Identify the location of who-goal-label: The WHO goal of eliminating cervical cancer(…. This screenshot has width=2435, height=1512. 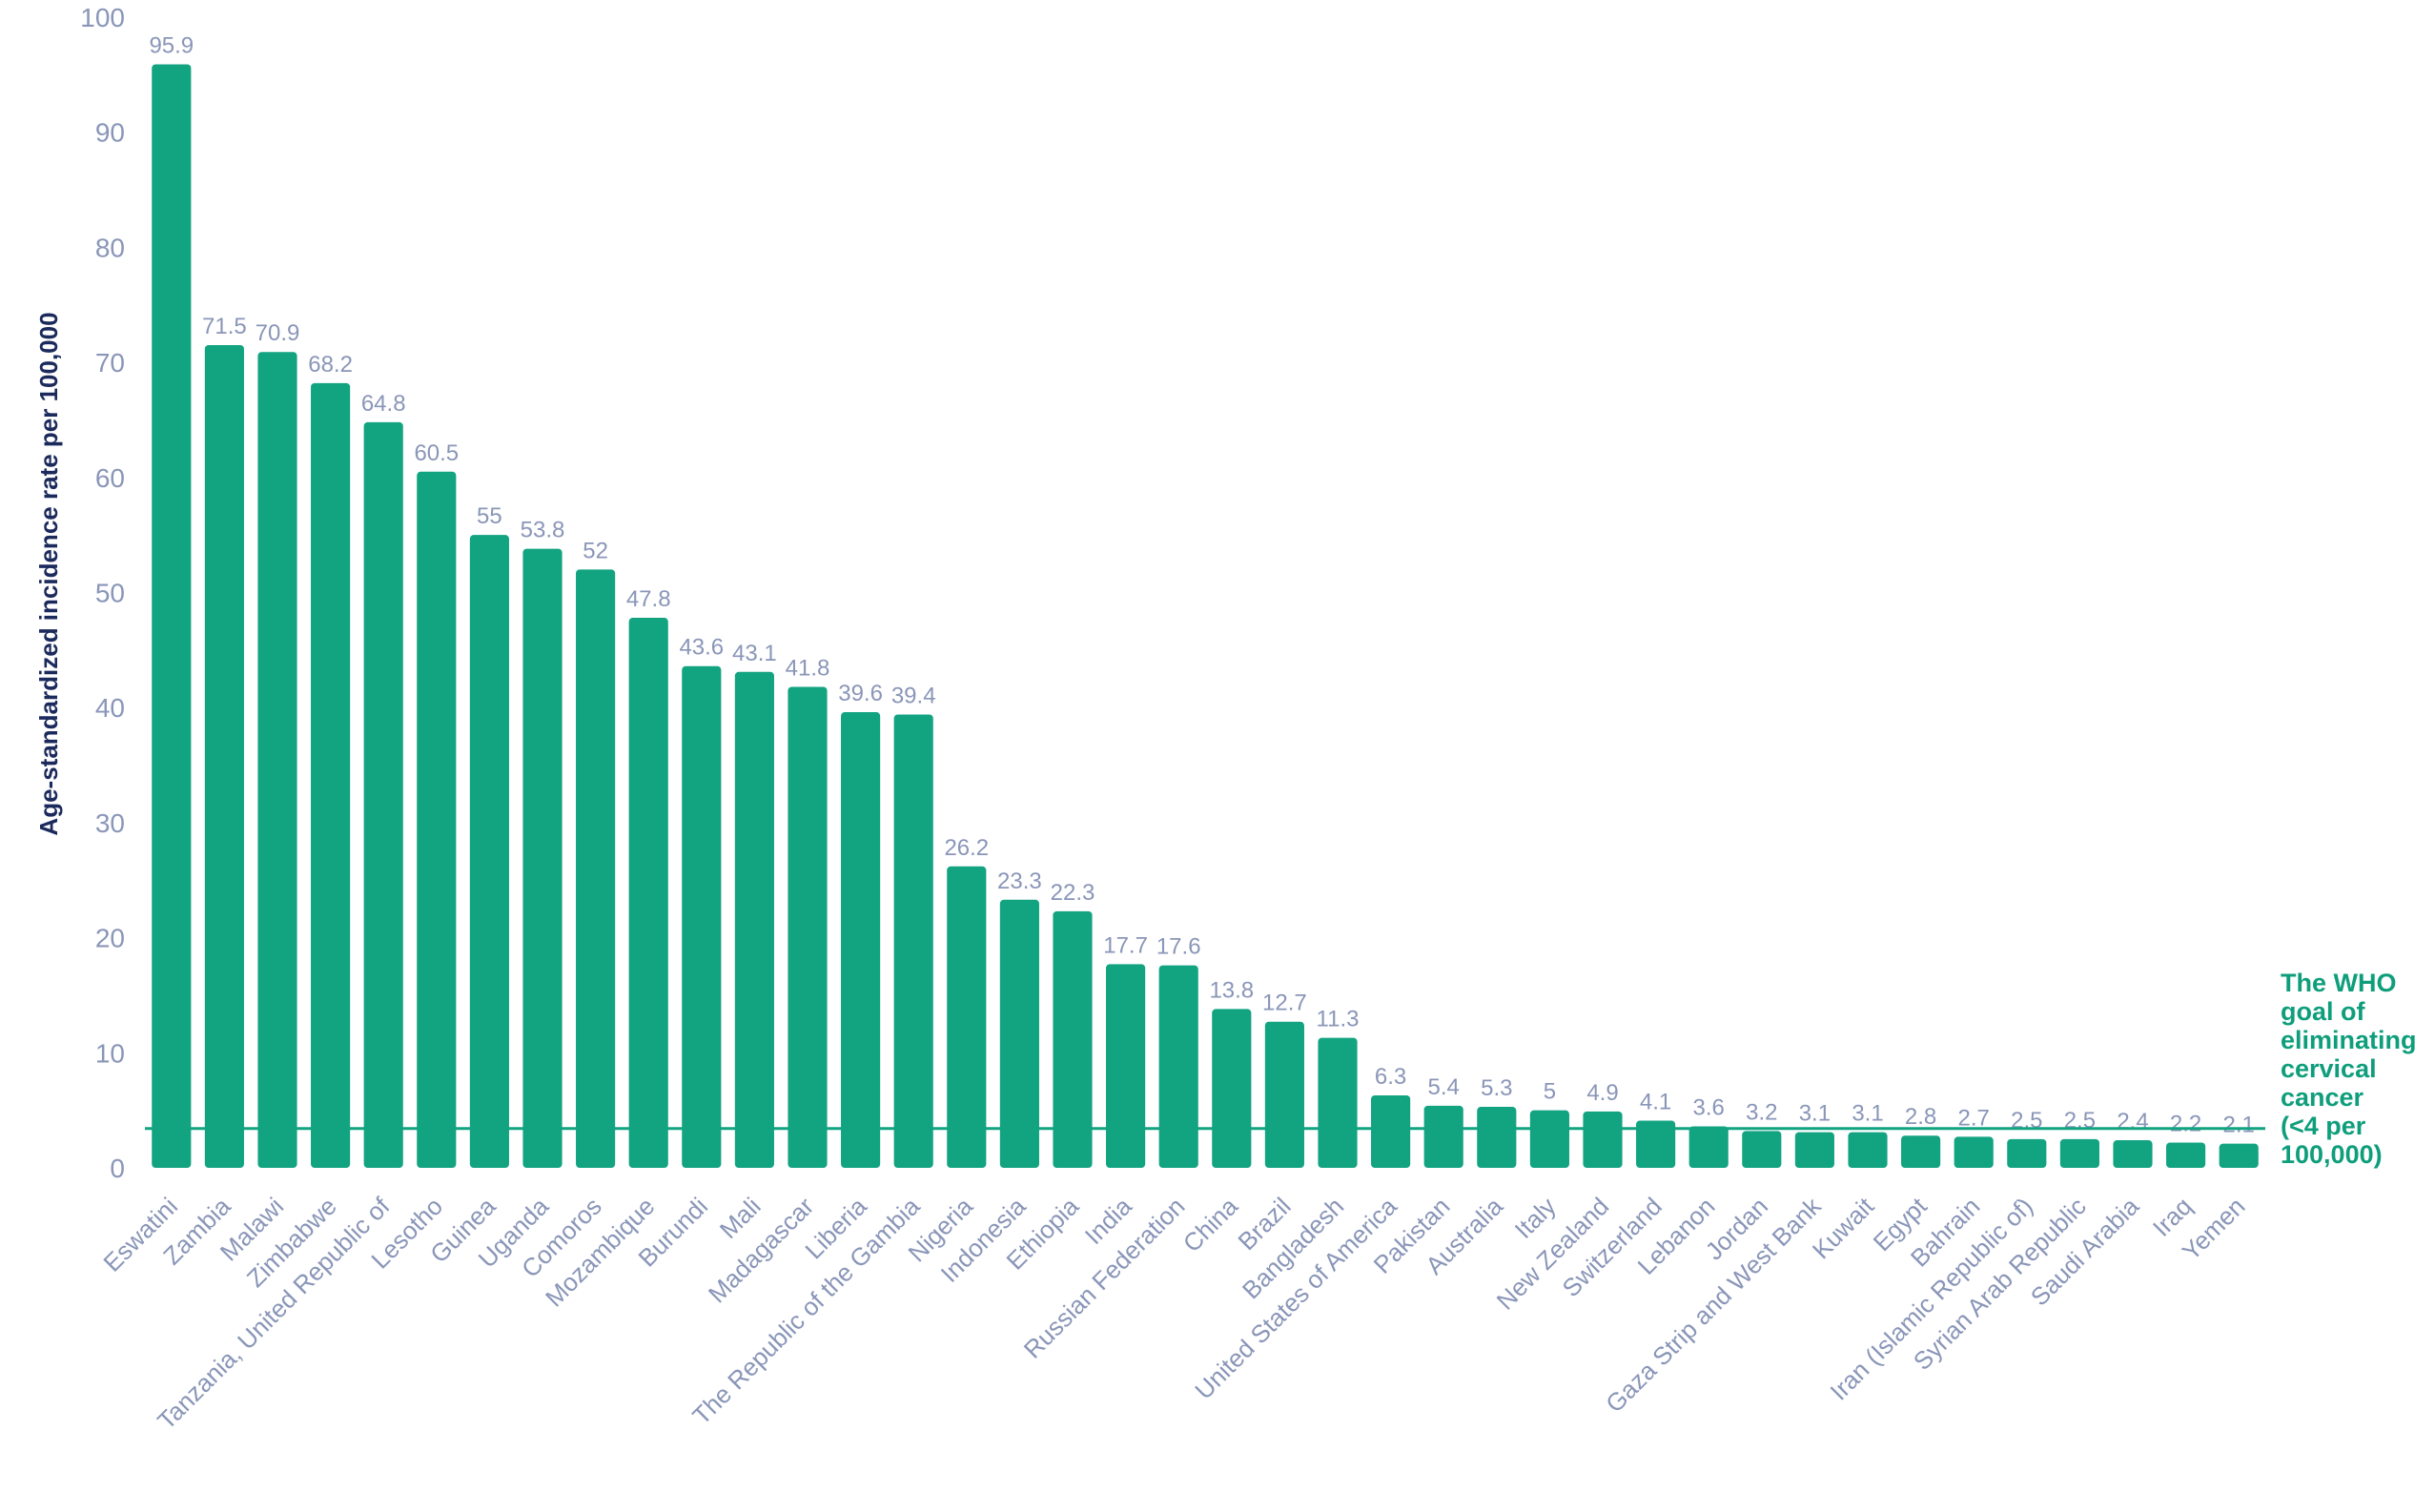
(2349, 1069).